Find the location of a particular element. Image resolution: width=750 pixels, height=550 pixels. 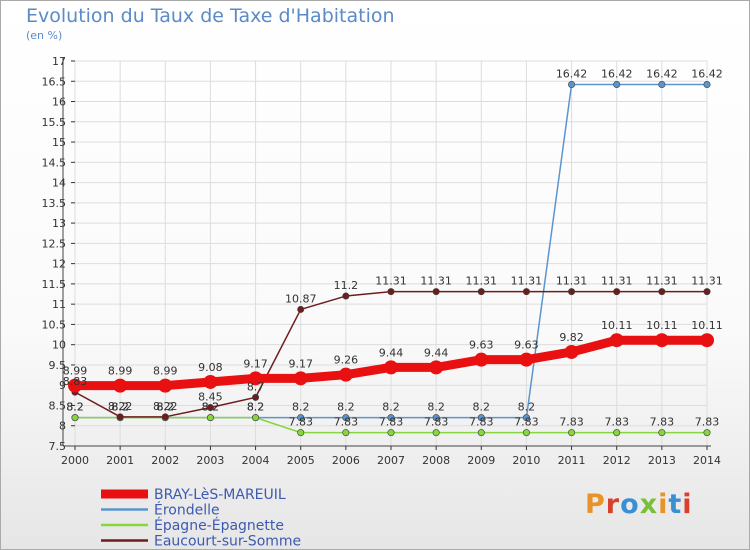

x-tick-label: 2011 is located at coordinates (572, 460).